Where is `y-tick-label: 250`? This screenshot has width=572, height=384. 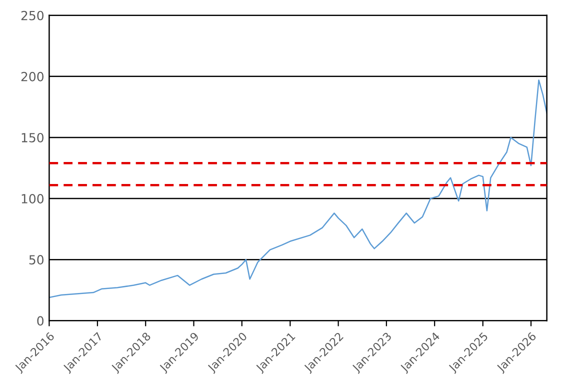
y-tick-label: 250 is located at coordinates (32, 15).